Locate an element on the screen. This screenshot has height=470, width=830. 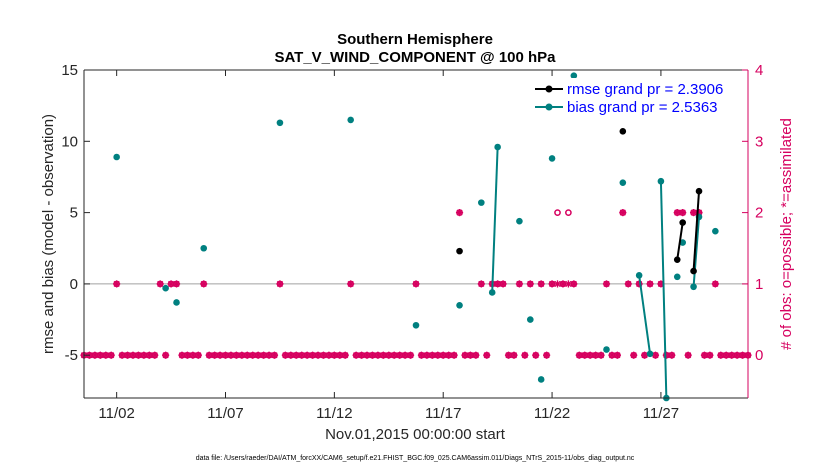
legend-bias-label: bias grand pr = 2.5363 is located at coordinates (642, 107).